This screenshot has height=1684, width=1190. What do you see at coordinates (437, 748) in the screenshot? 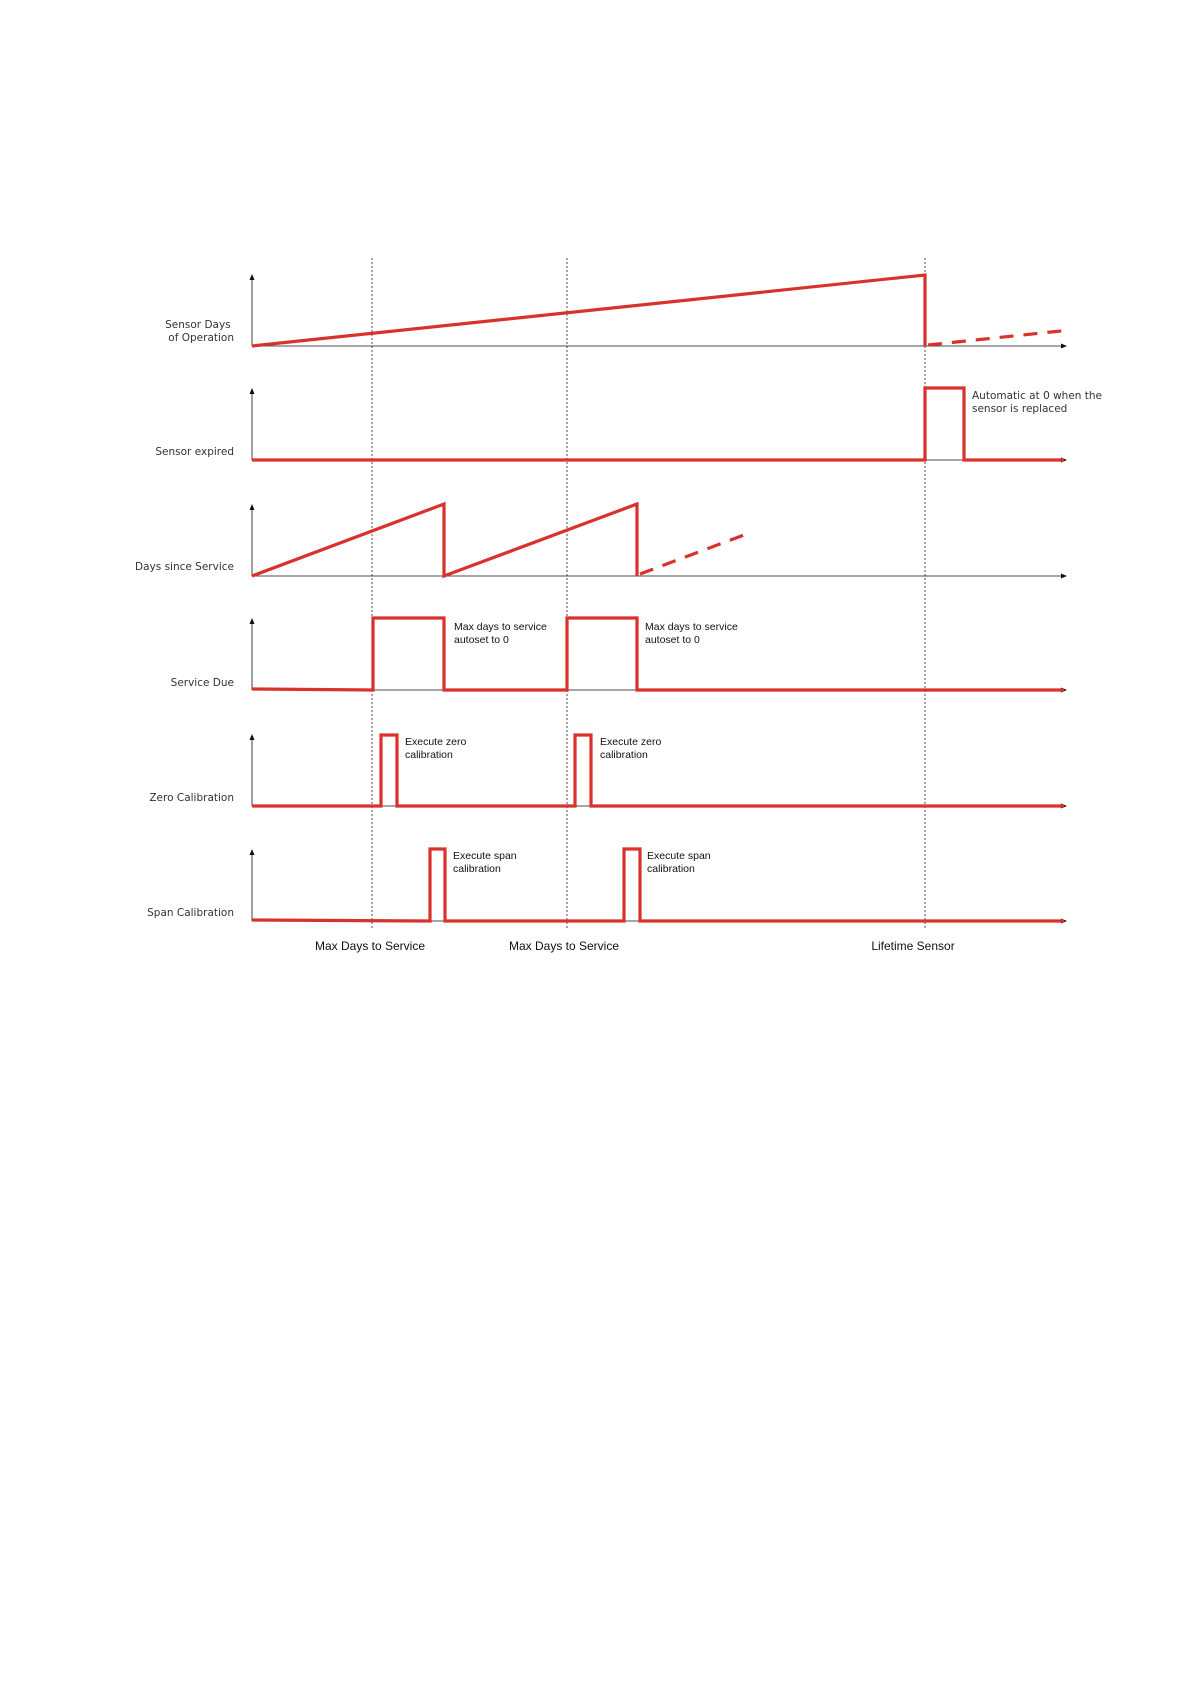
I see `annotation-zero-cal-1: Execute zero calibration` at bounding box center [437, 748].